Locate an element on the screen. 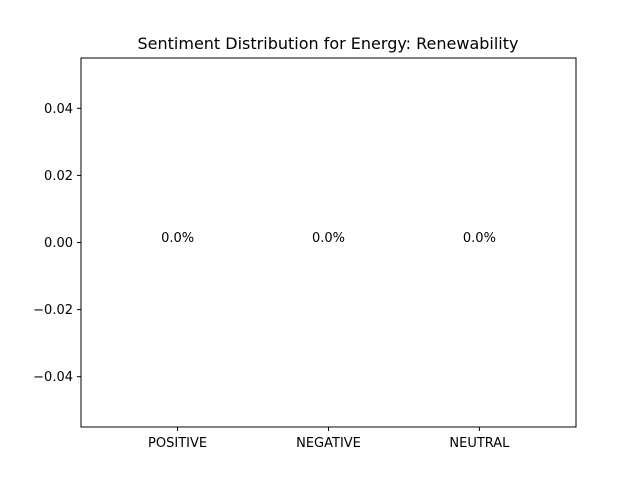 This screenshot has height=484, width=640. x-tick-label: NEUTRAL is located at coordinates (479, 443).